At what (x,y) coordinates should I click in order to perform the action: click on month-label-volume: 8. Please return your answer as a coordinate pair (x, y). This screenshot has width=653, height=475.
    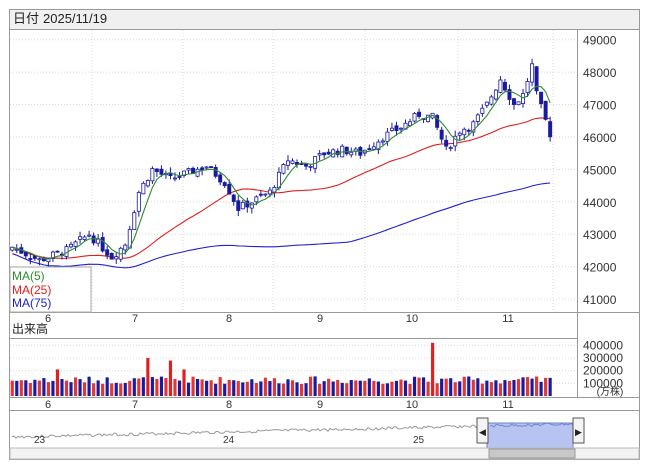
    Looking at the image, I should click on (229, 405).